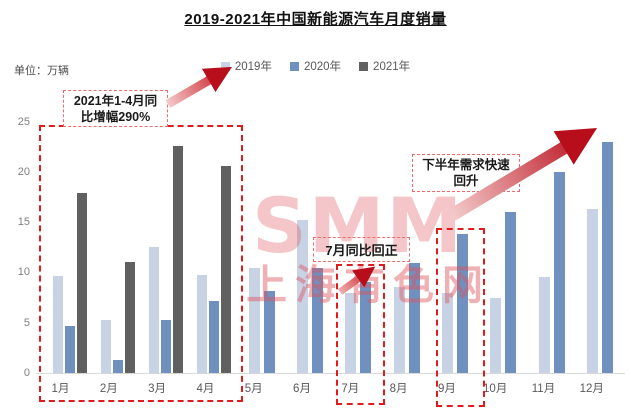 The image size is (631, 414). I want to click on legend-item-2019年: 2019年, so click(246, 66).